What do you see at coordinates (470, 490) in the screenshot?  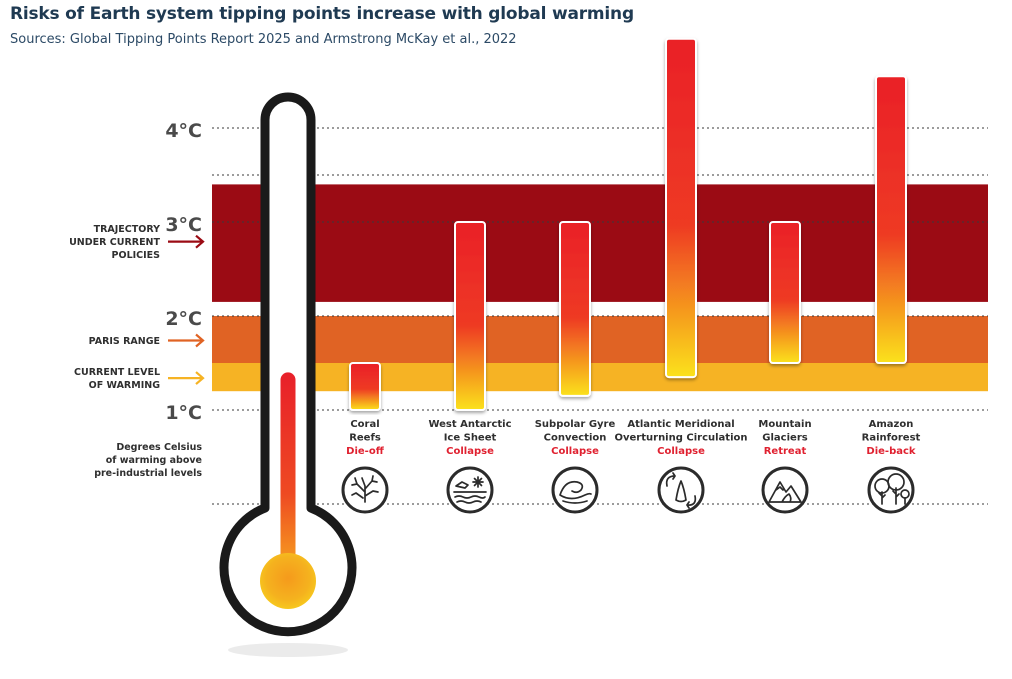 I see `ice-sheet-icon` at bounding box center [470, 490].